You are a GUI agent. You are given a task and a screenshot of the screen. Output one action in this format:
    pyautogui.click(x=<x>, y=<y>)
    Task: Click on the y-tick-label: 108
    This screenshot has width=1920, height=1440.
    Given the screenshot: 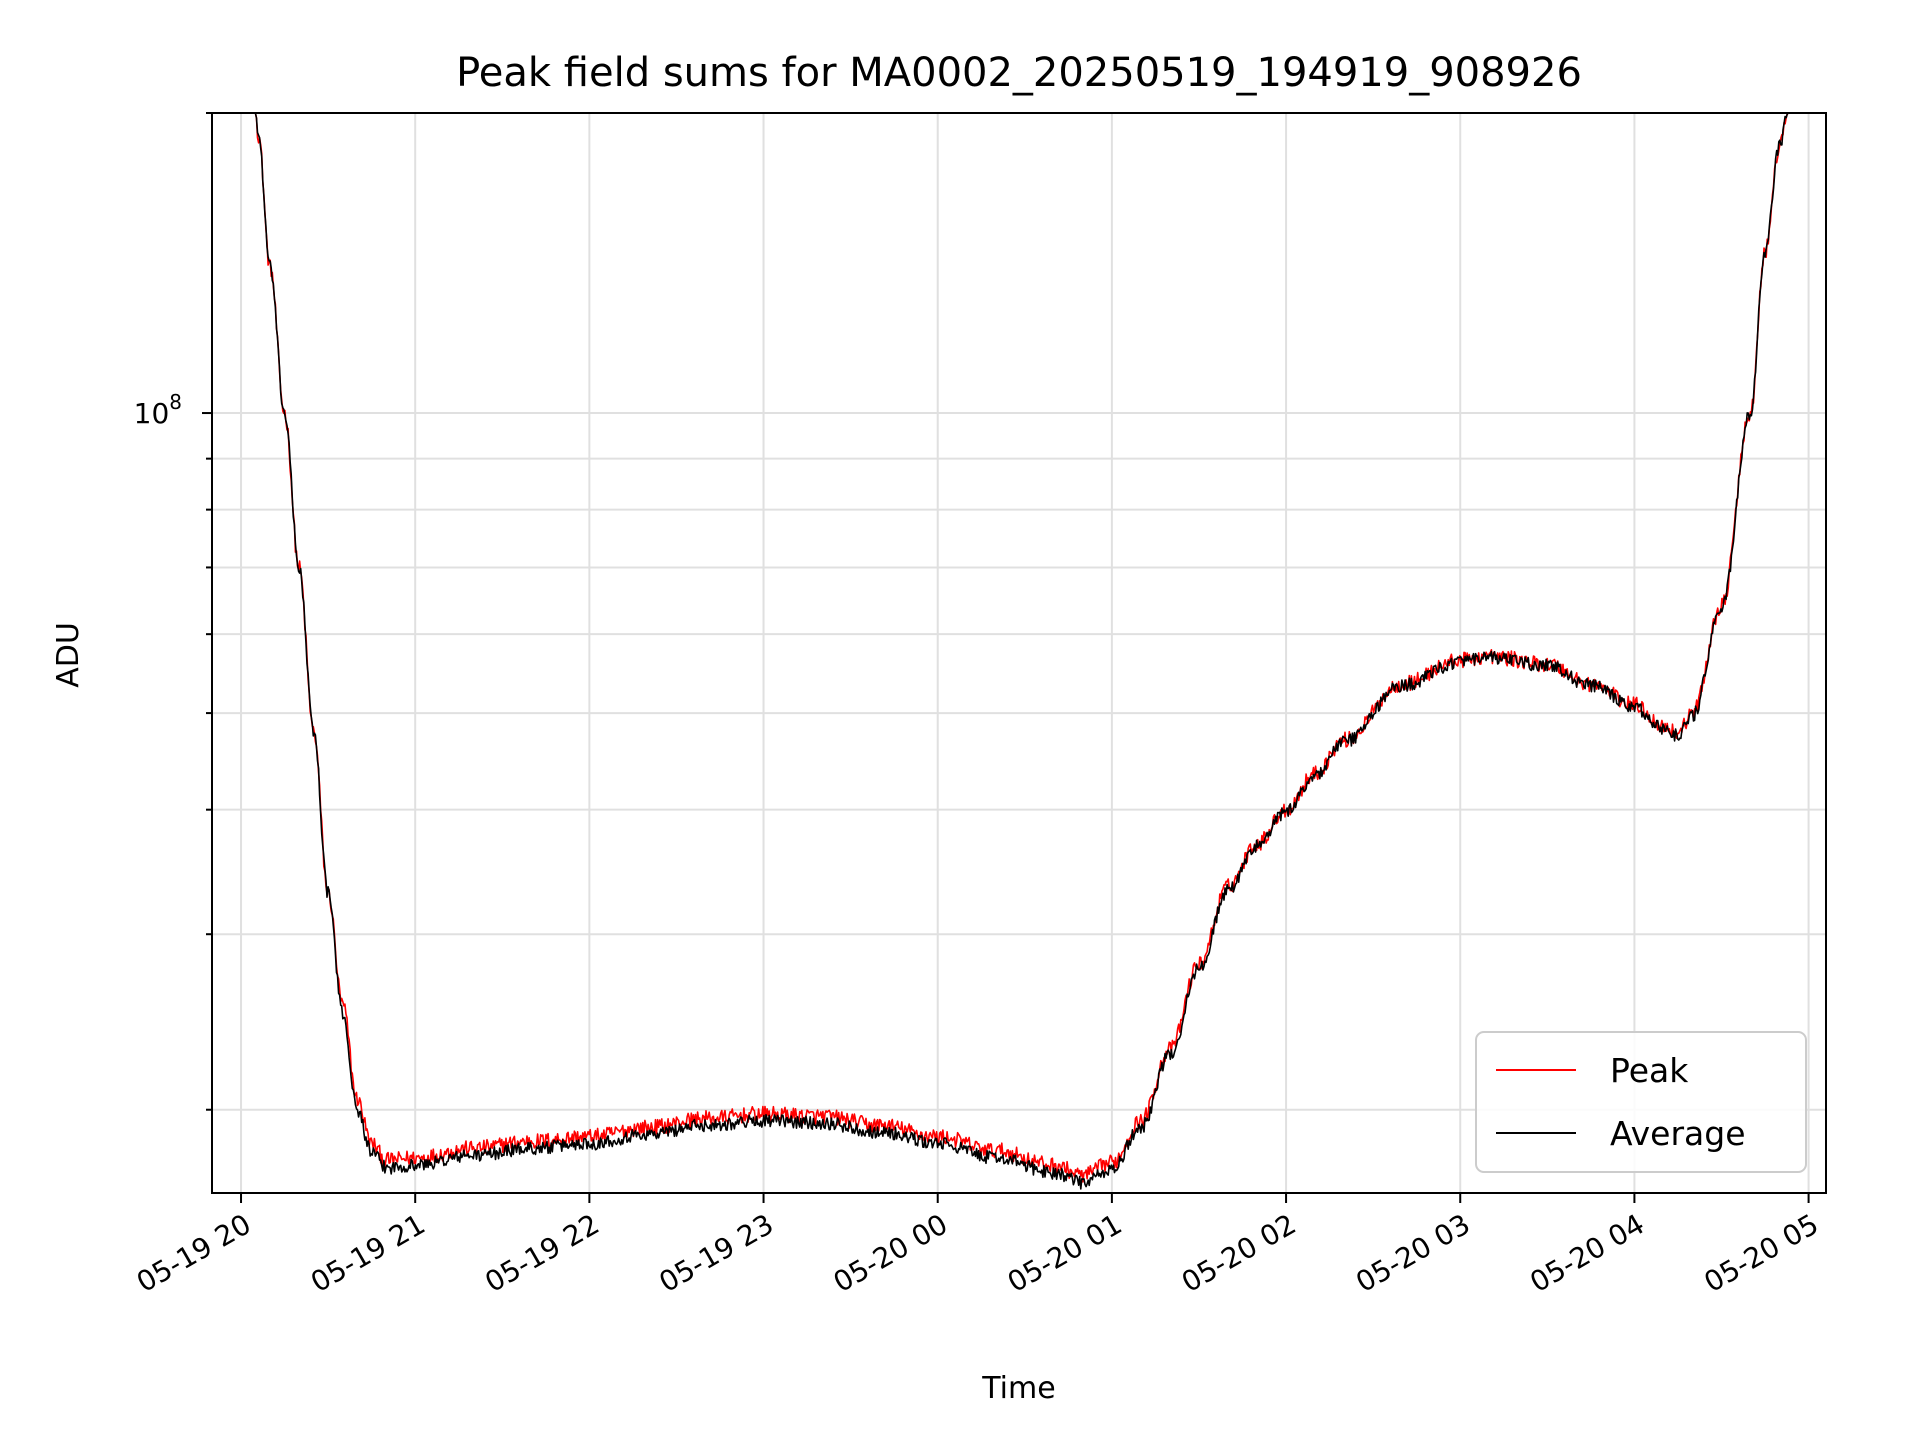 What is the action you would take?
    pyautogui.click(x=158, y=410)
    